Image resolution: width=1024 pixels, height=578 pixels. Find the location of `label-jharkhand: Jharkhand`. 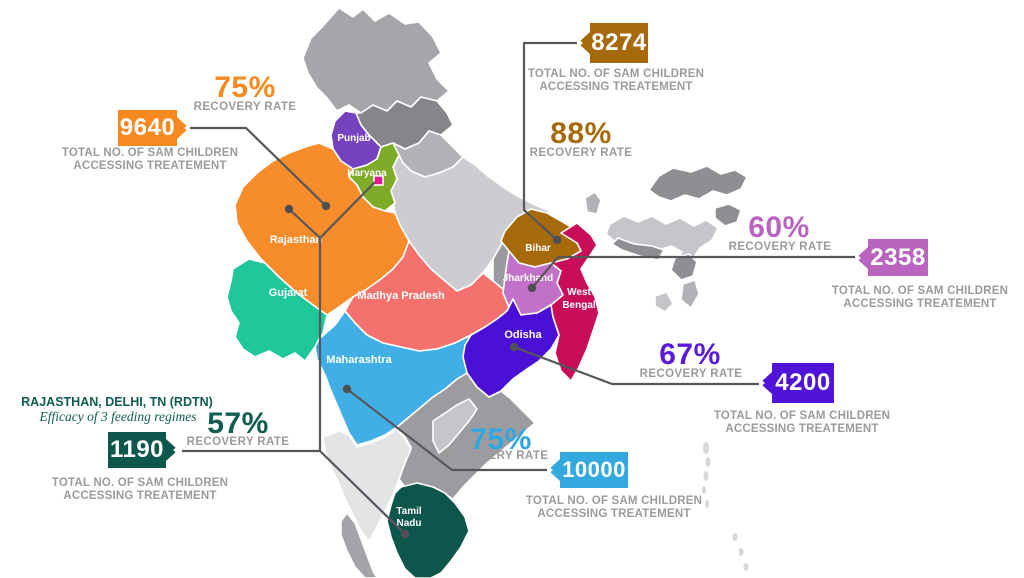

label-jharkhand: Jharkhand is located at coordinates (528, 278).